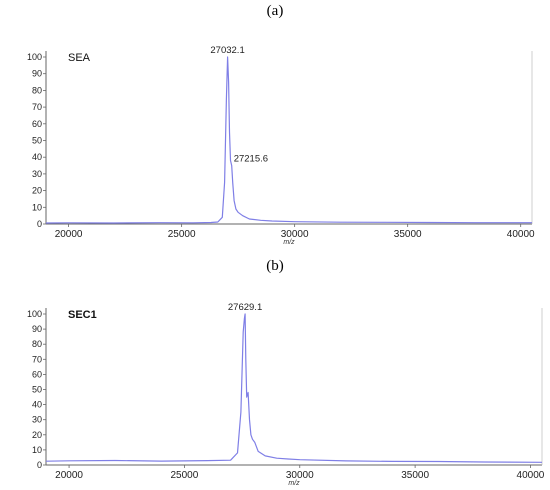 This screenshot has width=550, height=490. What do you see at coordinates (79, 58) in the screenshot?
I see `chart-title: SEA` at bounding box center [79, 58].